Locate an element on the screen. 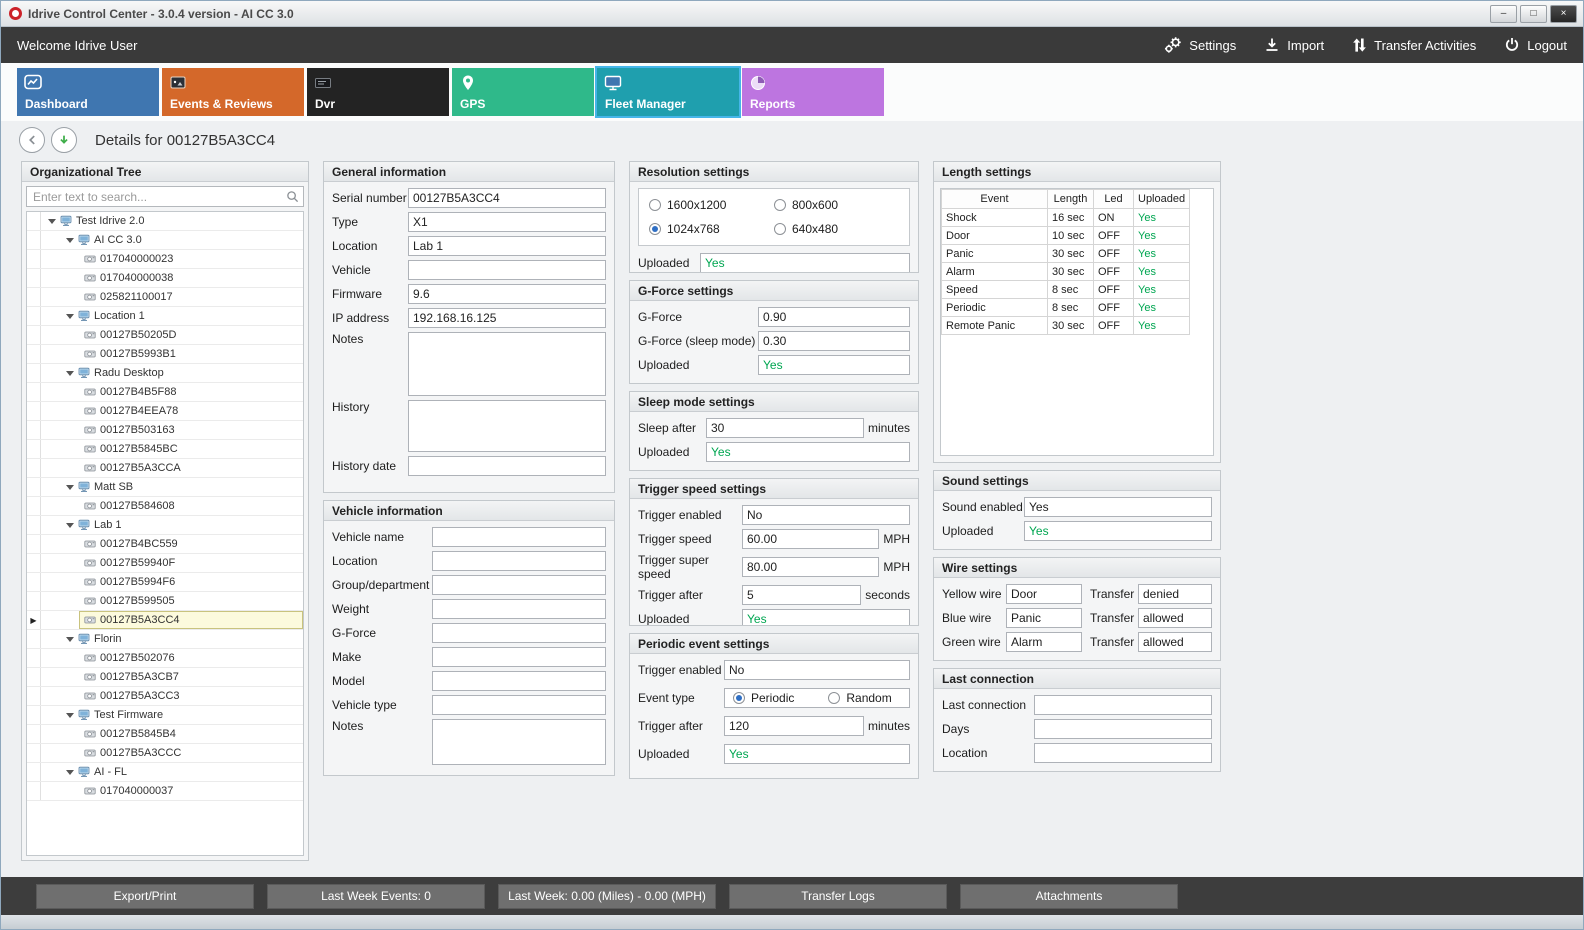 The width and height of the screenshot is (1584, 930). text-input: 192.168.16.125 is located at coordinates (507, 318).